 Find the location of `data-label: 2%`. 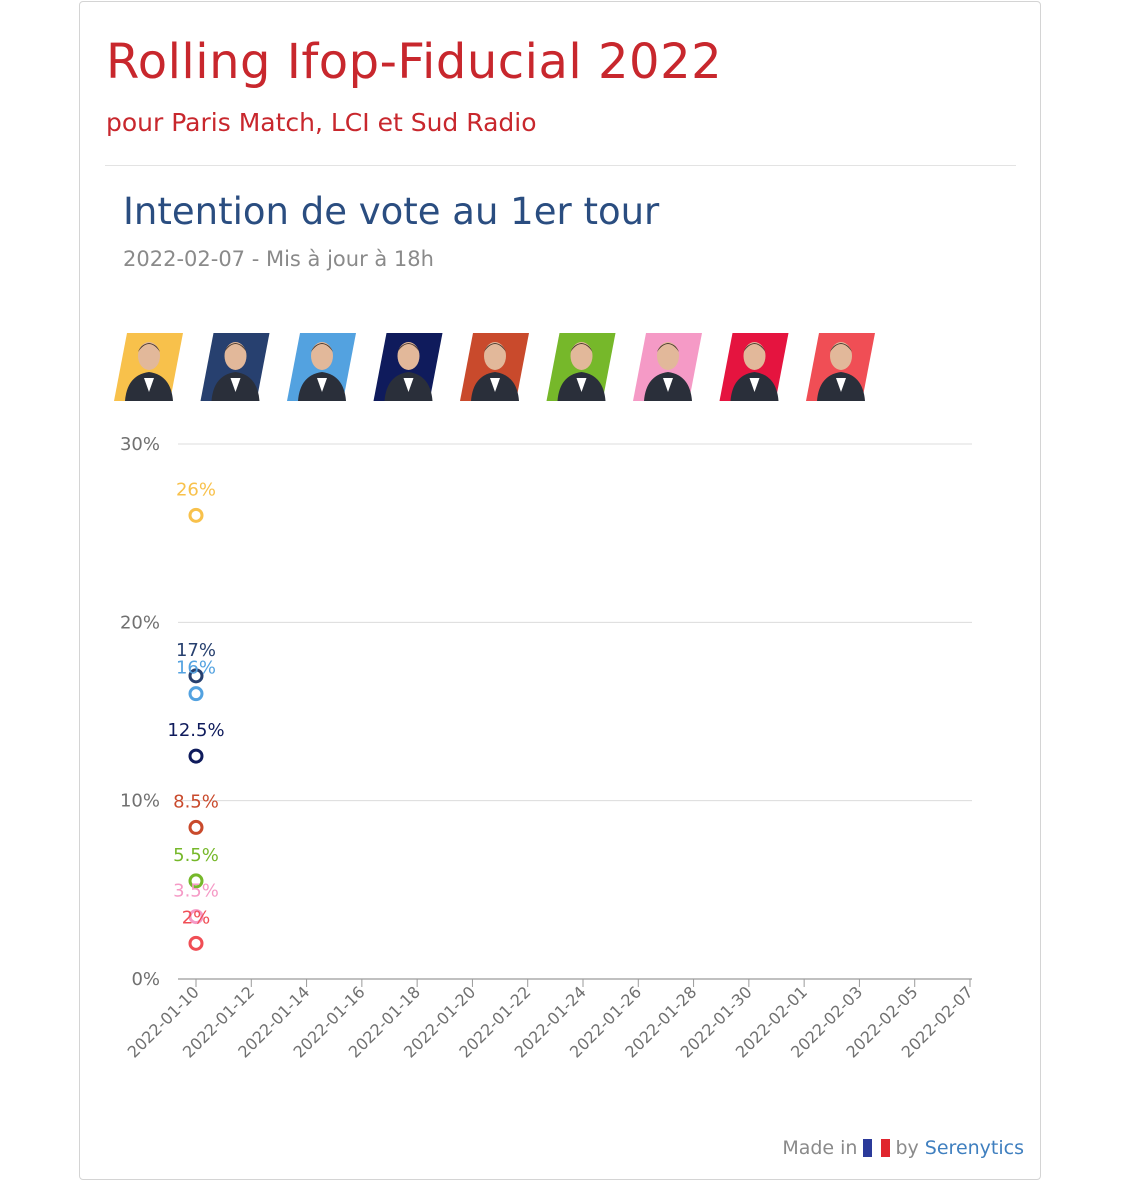

data-label: 2% is located at coordinates (196, 917).